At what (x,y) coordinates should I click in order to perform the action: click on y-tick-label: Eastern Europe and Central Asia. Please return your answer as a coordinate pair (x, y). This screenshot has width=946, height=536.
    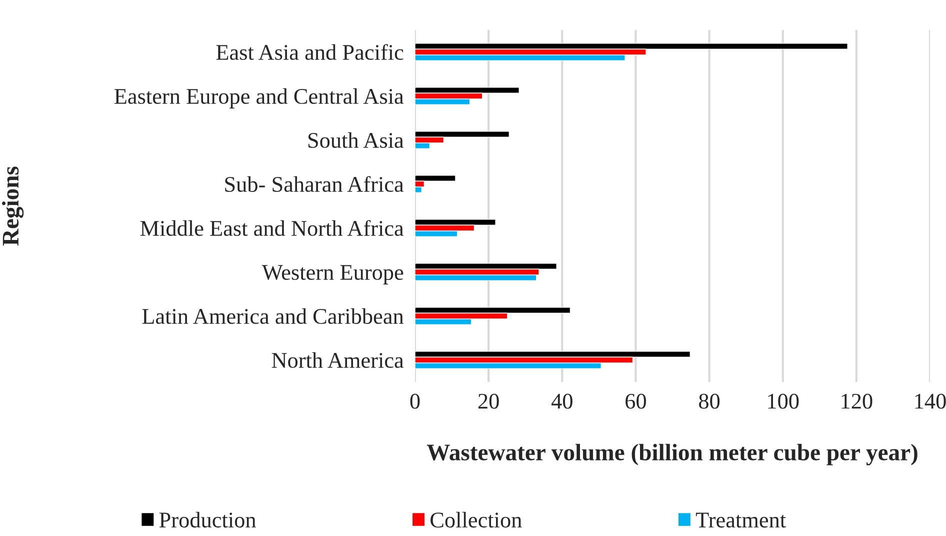
    Looking at the image, I should click on (259, 98).